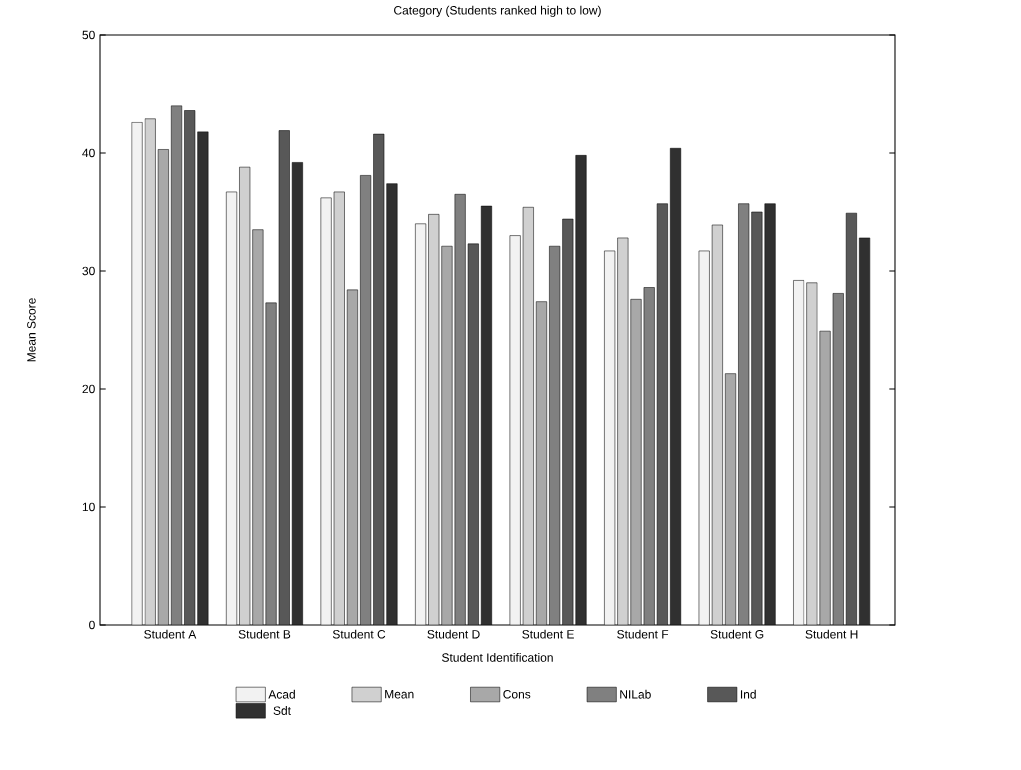  Describe the element at coordinates (497, 11) in the screenshot. I see `chart-title: Category (Students ranked high to low)` at that location.